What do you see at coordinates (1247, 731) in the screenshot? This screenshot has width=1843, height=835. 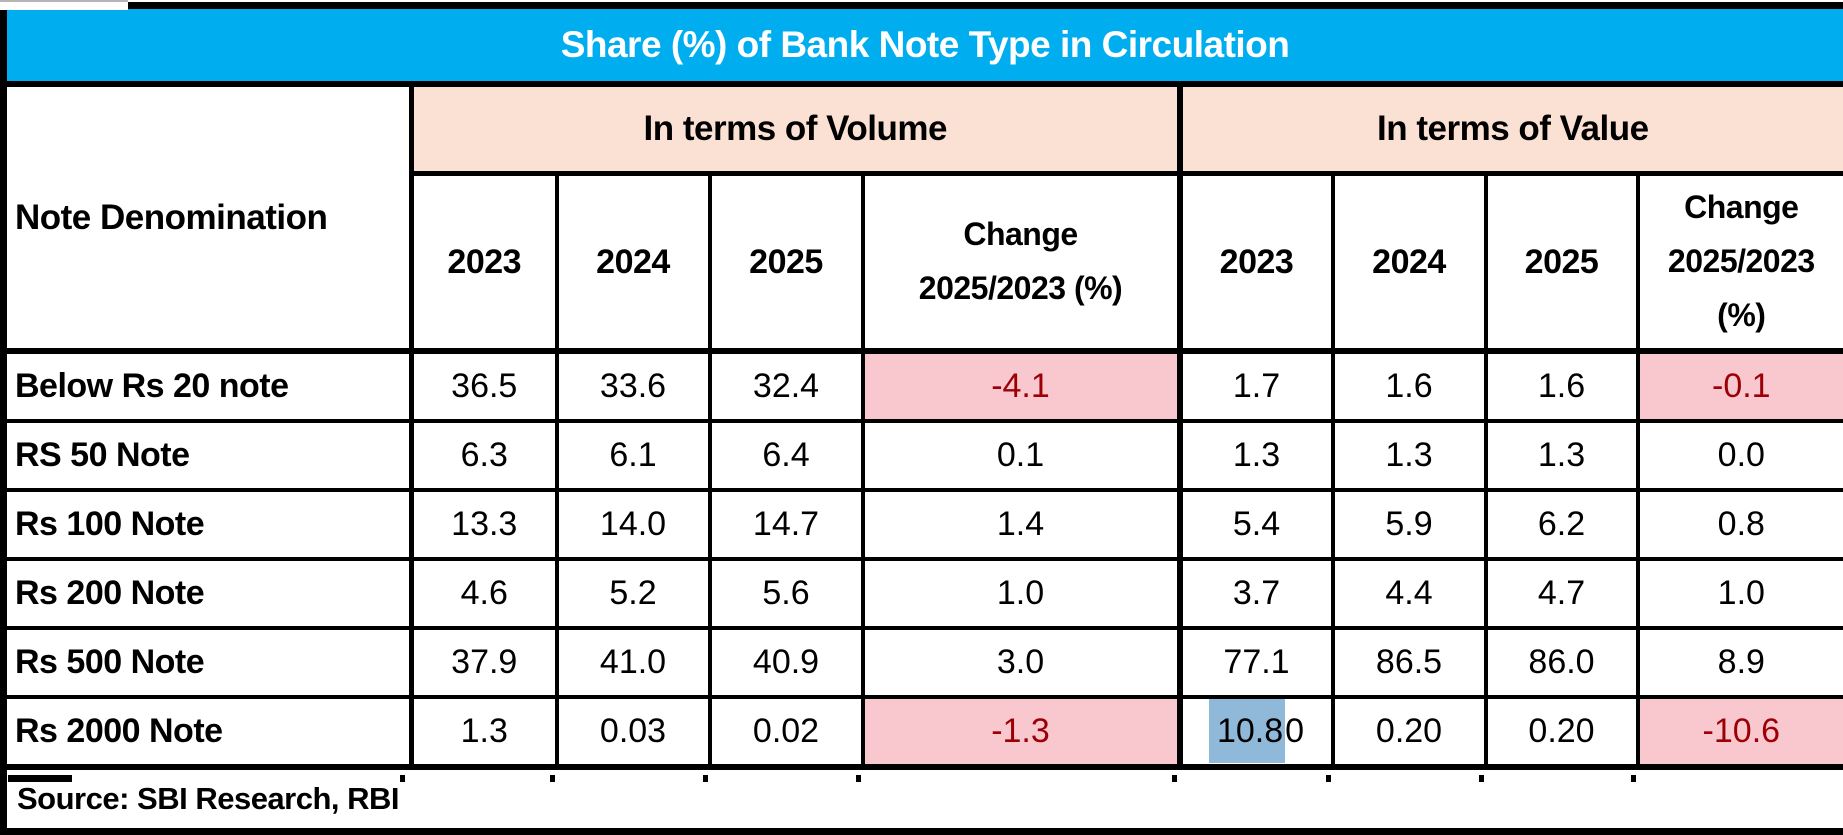 I see `selection-highlight: 10.8` at bounding box center [1247, 731].